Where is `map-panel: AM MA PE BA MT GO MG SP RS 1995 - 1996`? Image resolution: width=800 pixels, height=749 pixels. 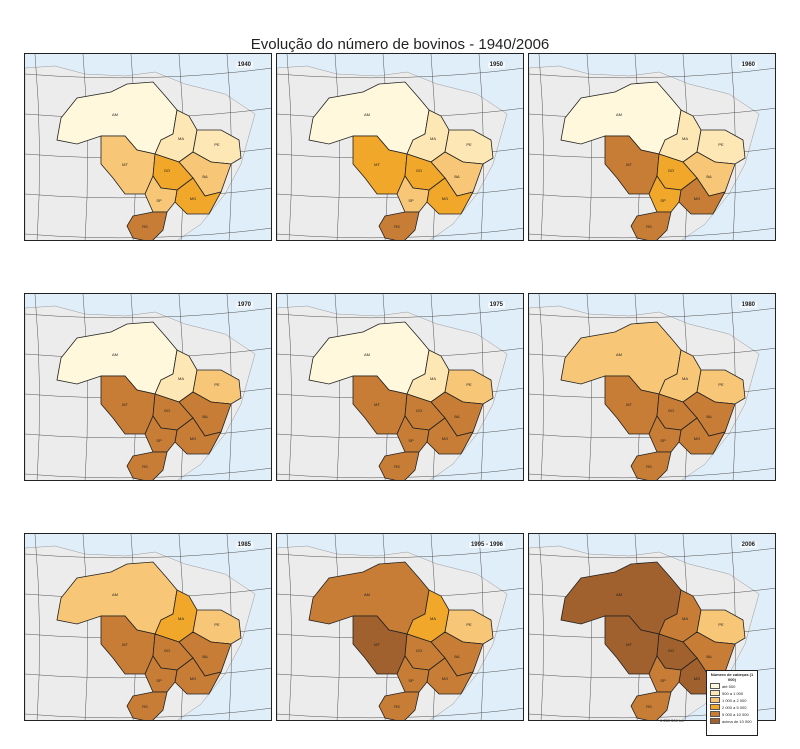
map-panel: AM MA PE BA MT GO MG SP RS 1995 - 1996 is located at coordinates (400, 627).